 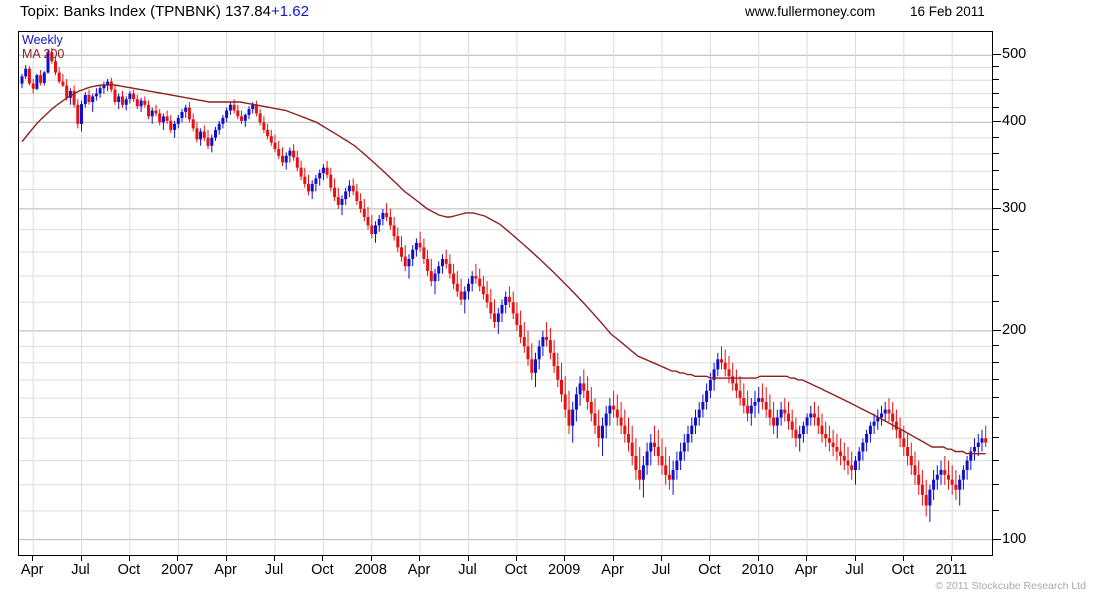 What do you see at coordinates (177, 570) in the screenshot?
I see `x-axis-label: 2007` at bounding box center [177, 570].